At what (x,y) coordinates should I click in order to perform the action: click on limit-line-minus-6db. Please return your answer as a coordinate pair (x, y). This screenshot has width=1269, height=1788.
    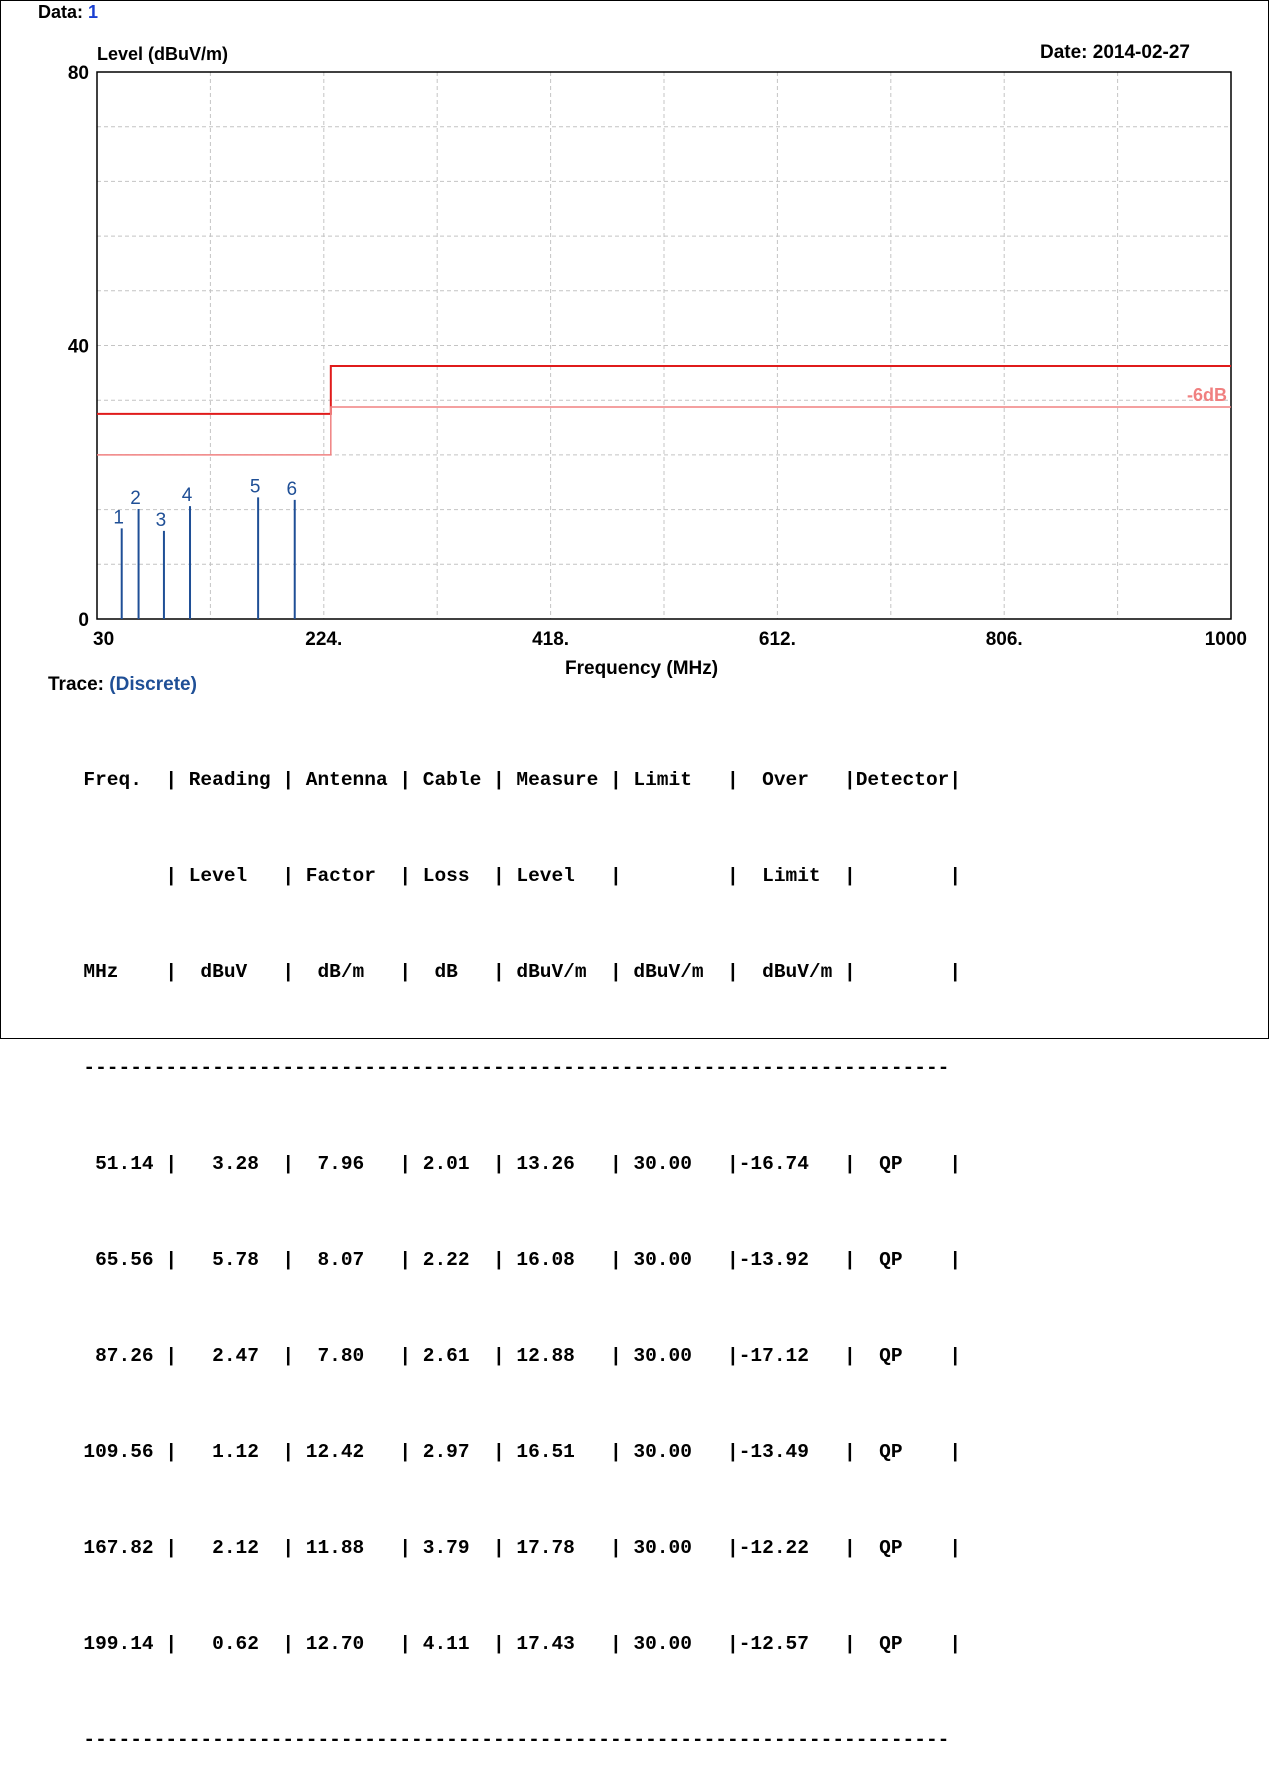
    Looking at the image, I should click on (664, 431).